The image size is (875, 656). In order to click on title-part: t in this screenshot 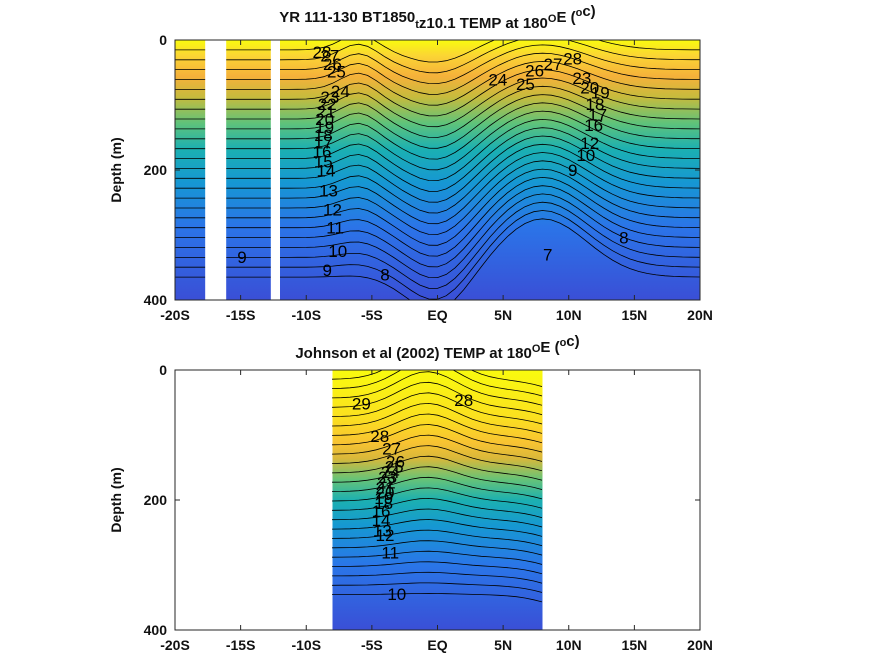, I will do `click(417, 25)`.